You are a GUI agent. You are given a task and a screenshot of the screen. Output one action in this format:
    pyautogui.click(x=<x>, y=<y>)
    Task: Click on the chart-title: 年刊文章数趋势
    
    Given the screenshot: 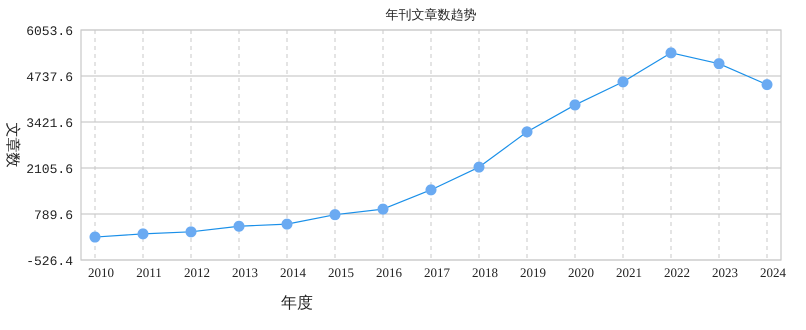 What is the action you would take?
    pyautogui.click(x=431, y=14)
    